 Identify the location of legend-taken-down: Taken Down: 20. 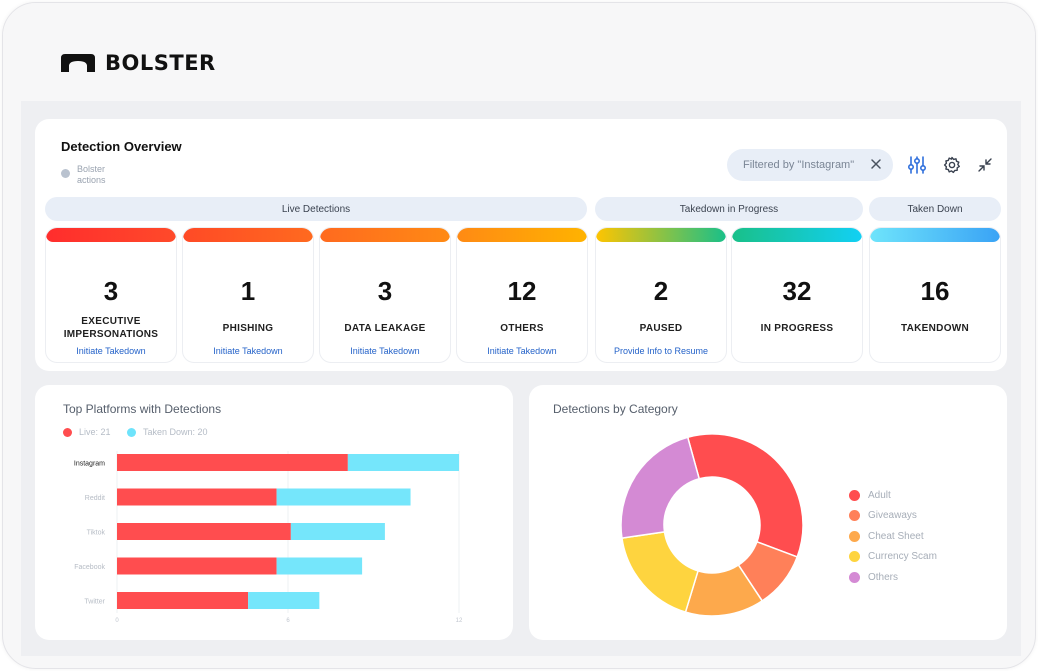
(167, 432).